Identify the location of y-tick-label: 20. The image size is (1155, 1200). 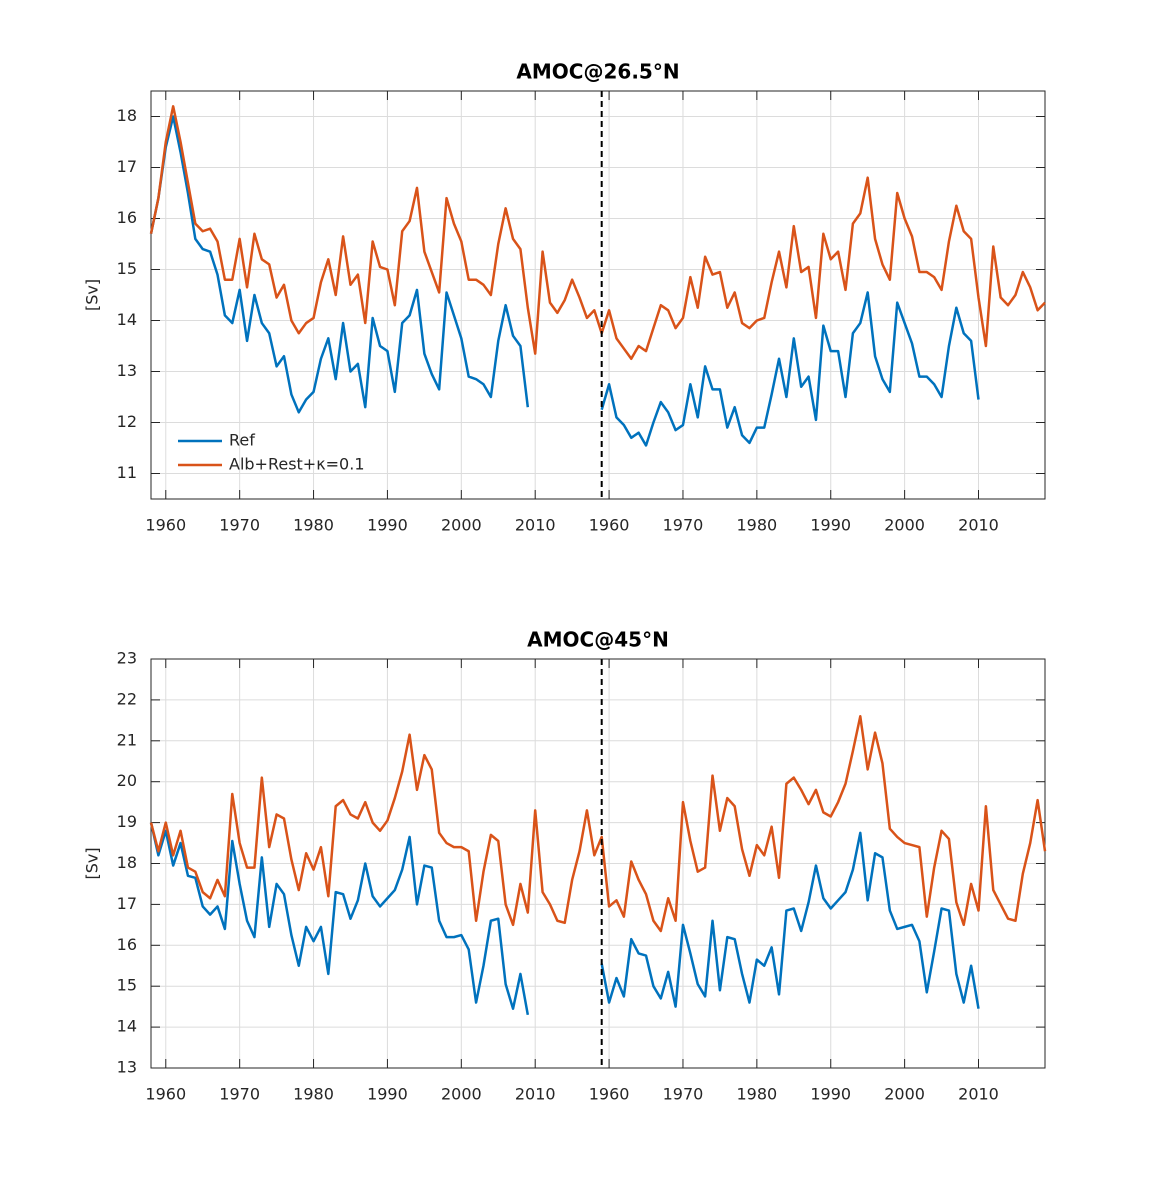
(127, 780).